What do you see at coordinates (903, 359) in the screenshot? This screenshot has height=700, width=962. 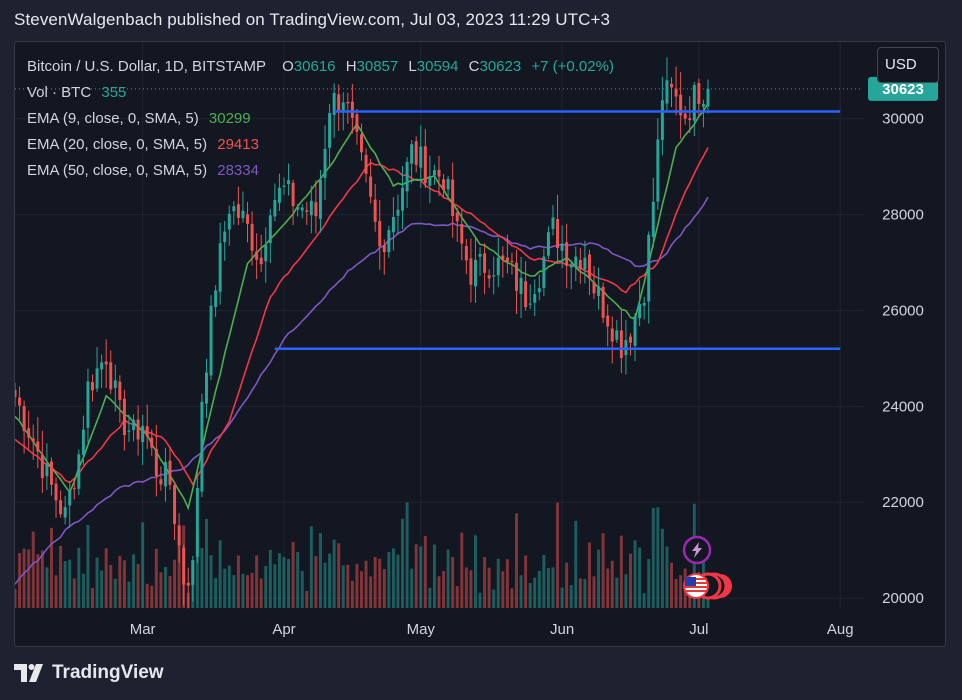 I see `price-axis: 30000 28000 26000 24000 22000 20000` at bounding box center [903, 359].